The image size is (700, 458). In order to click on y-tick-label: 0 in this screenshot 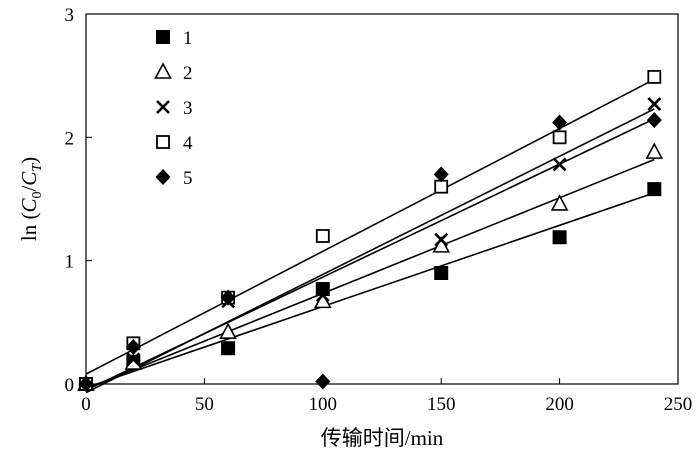, I will do `click(70, 385)`.